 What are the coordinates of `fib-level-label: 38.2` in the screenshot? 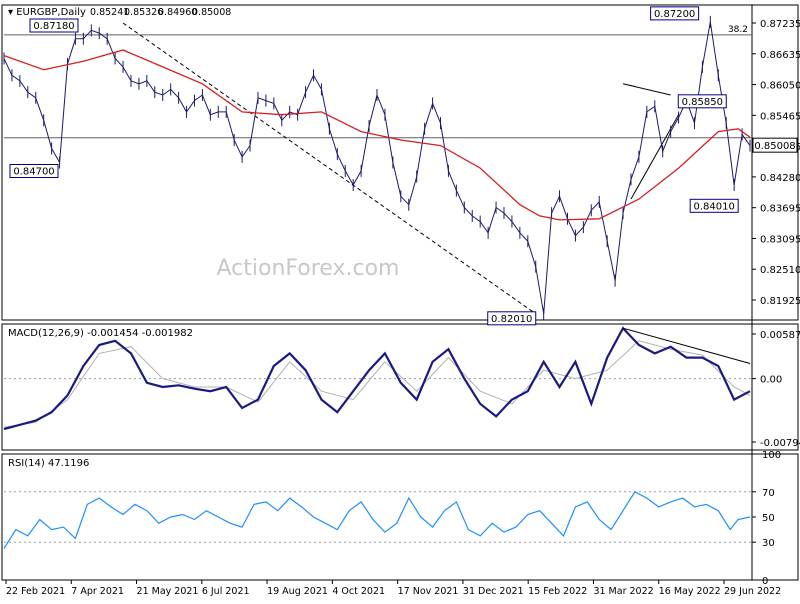 It's located at (738, 30).